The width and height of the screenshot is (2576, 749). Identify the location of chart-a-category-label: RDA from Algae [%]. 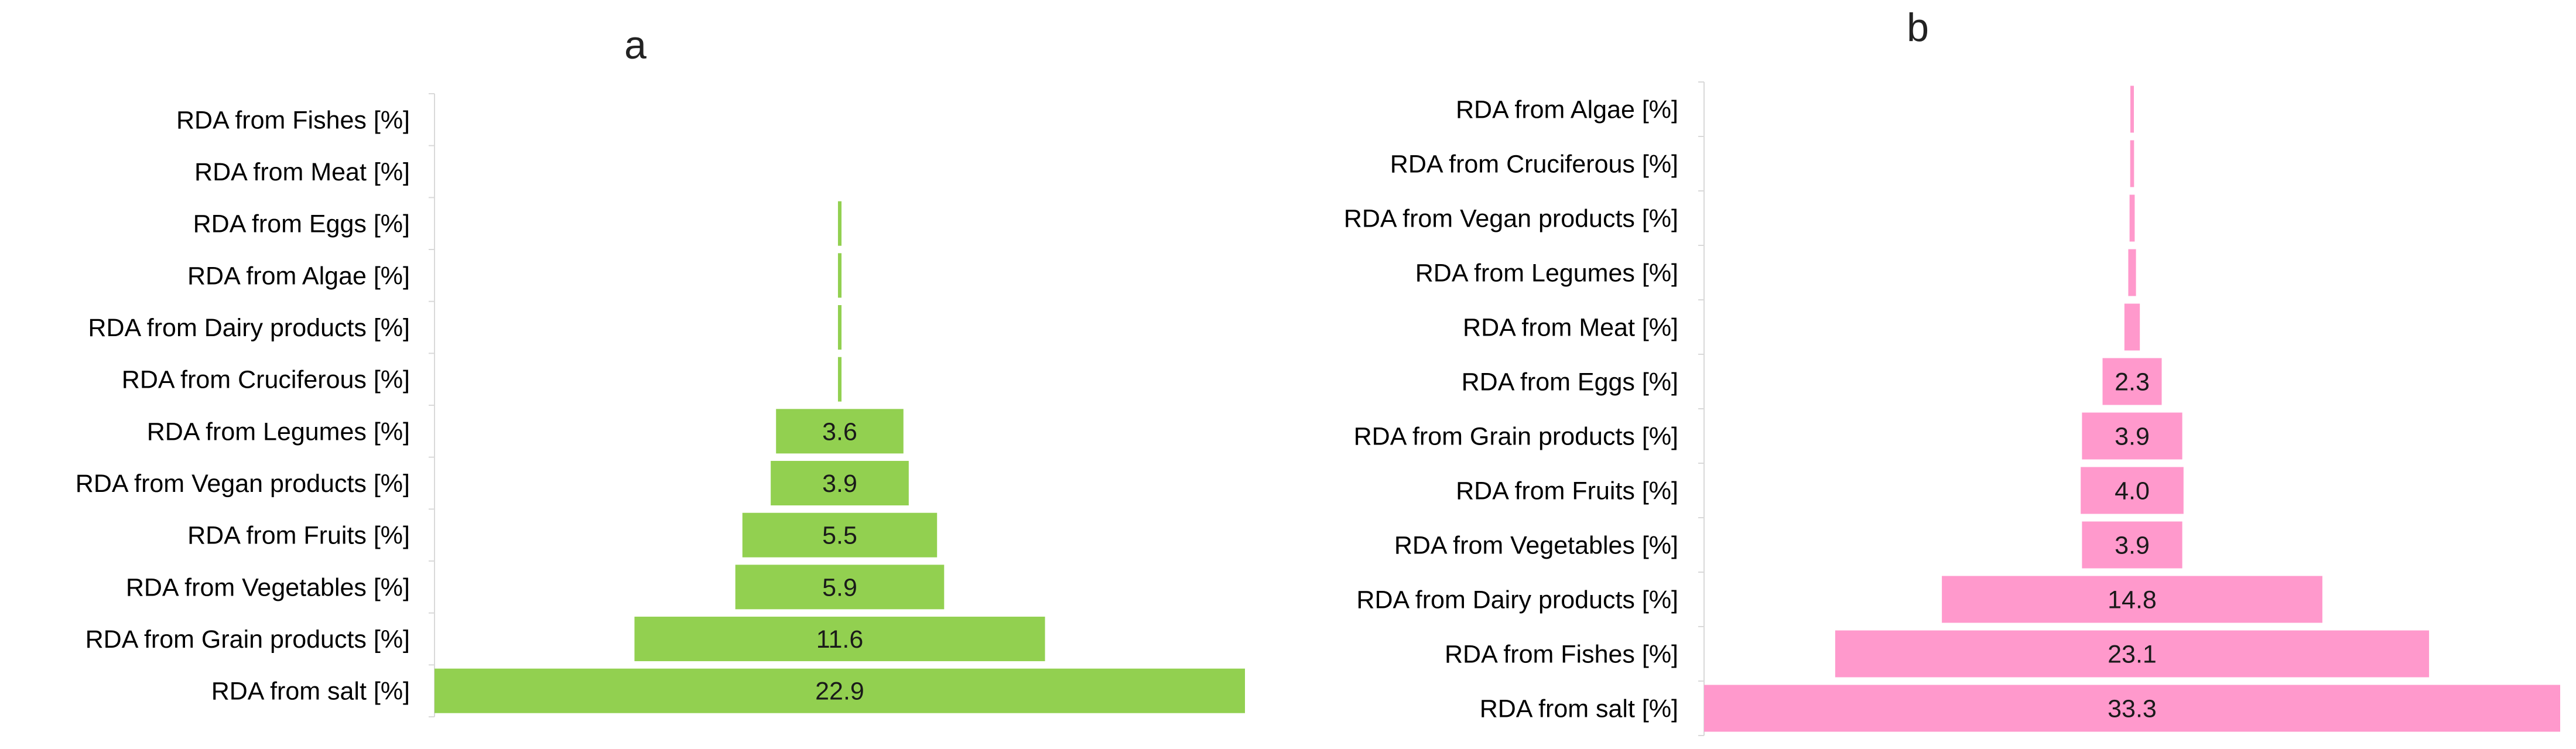
(298, 276).